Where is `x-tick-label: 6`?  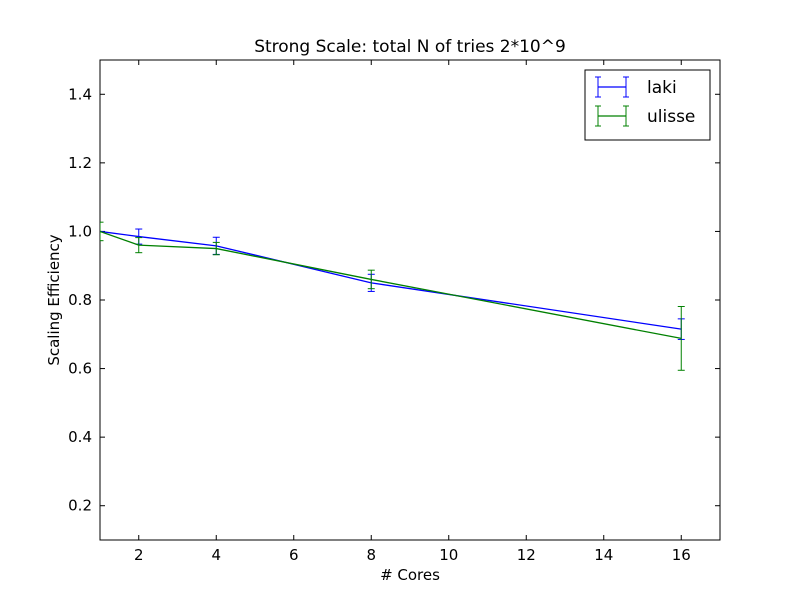 x-tick-label: 6 is located at coordinates (294, 555).